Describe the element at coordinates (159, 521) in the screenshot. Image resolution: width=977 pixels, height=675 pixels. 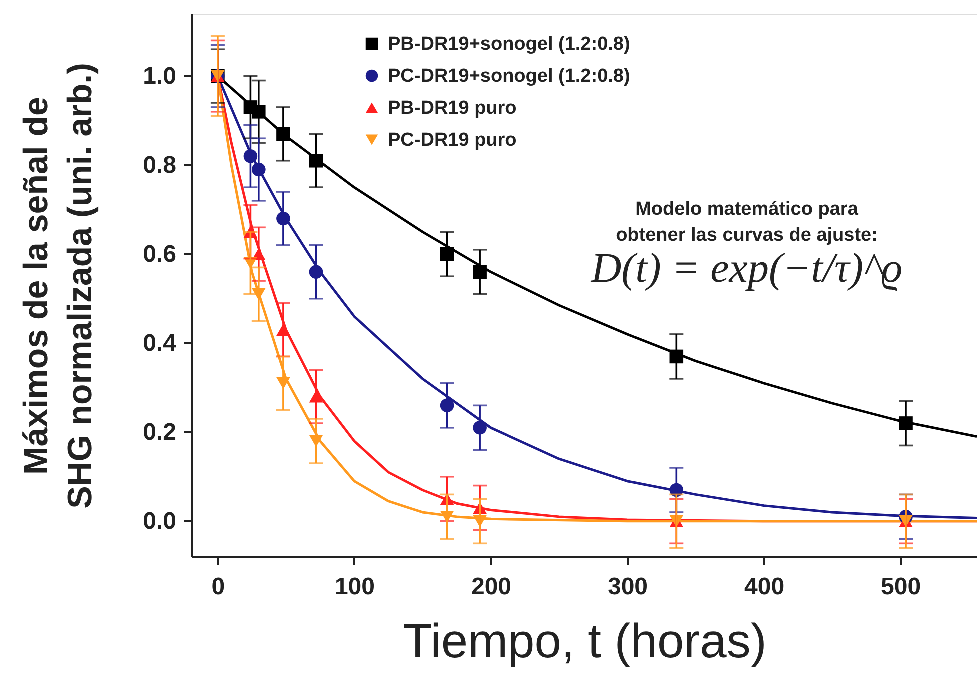
I see `y-tick-label: 0.0` at that location.